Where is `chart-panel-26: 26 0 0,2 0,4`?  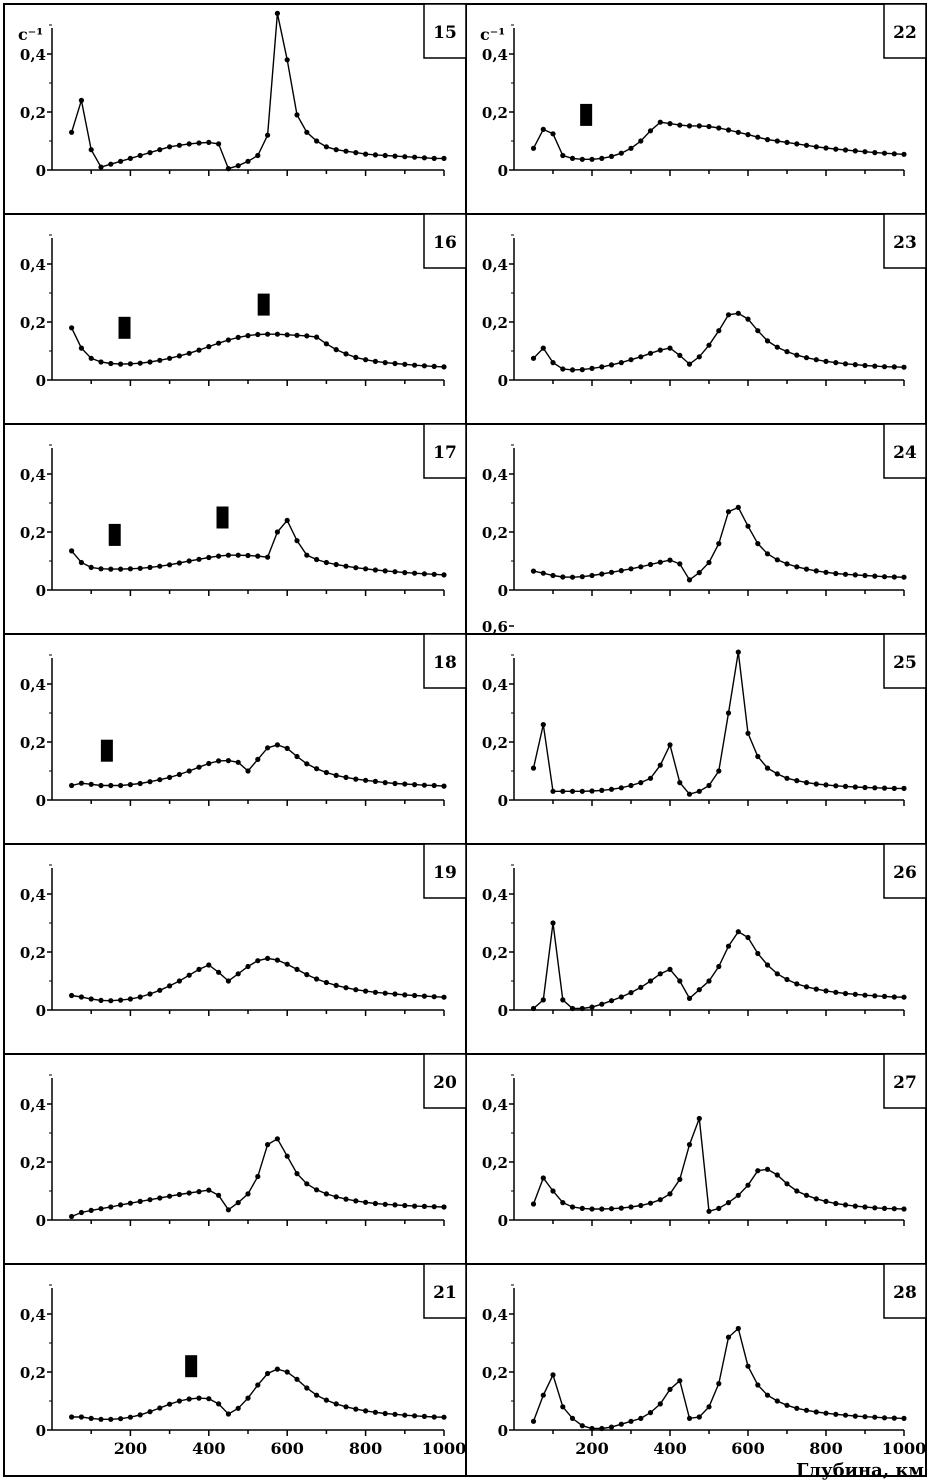 chart-panel-26: 26 0 0,2 0,4 is located at coordinates (696, 931).